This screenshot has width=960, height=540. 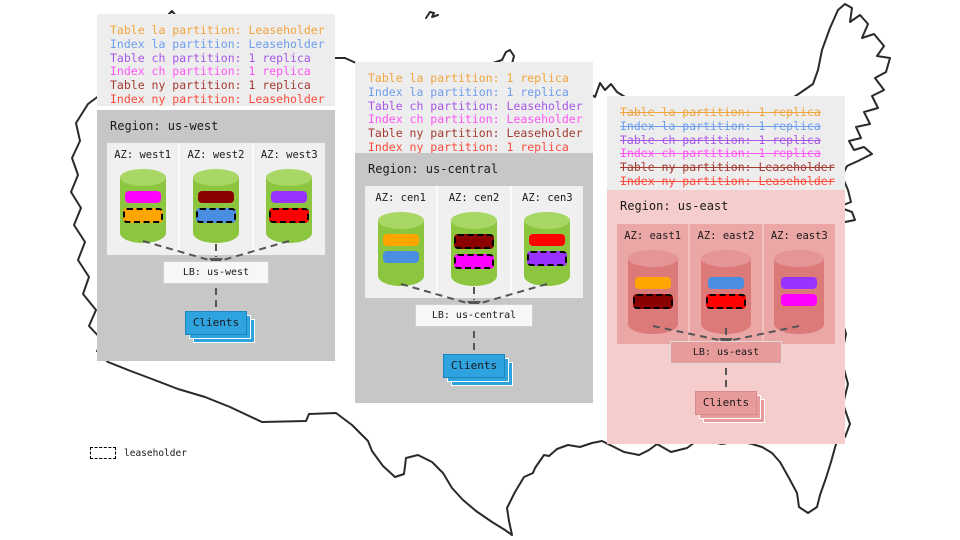 I want to click on region-title: Region: us-east, so click(x=674, y=206).